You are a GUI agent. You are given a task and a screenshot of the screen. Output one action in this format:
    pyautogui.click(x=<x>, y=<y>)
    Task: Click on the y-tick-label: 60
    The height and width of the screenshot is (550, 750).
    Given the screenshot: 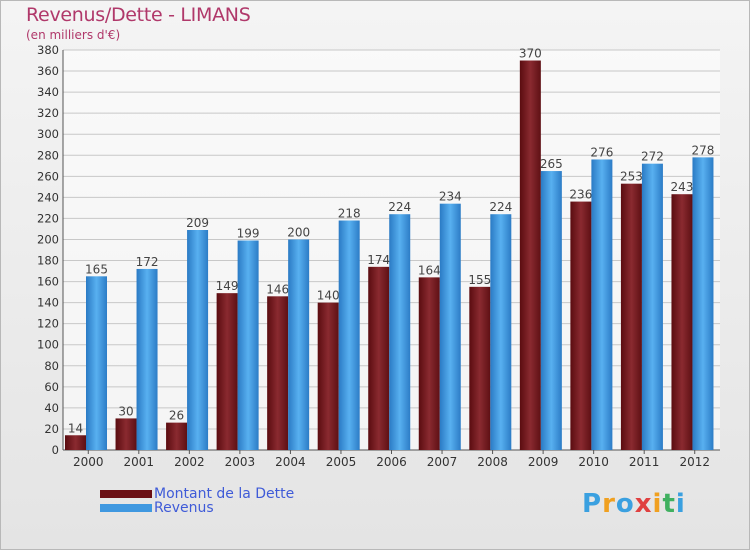 What is the action you would take?
    pyautogui.click(x=51, y=387)
    